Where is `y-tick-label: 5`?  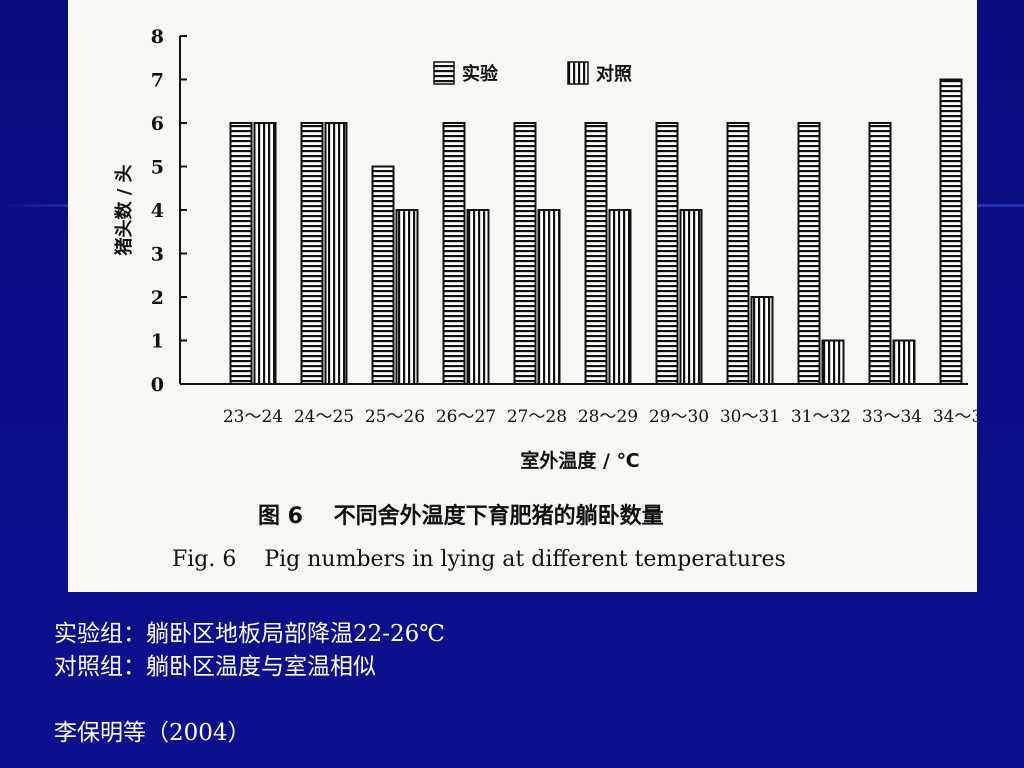
y-tick-label: 5 is located at coordinates (157, 168).